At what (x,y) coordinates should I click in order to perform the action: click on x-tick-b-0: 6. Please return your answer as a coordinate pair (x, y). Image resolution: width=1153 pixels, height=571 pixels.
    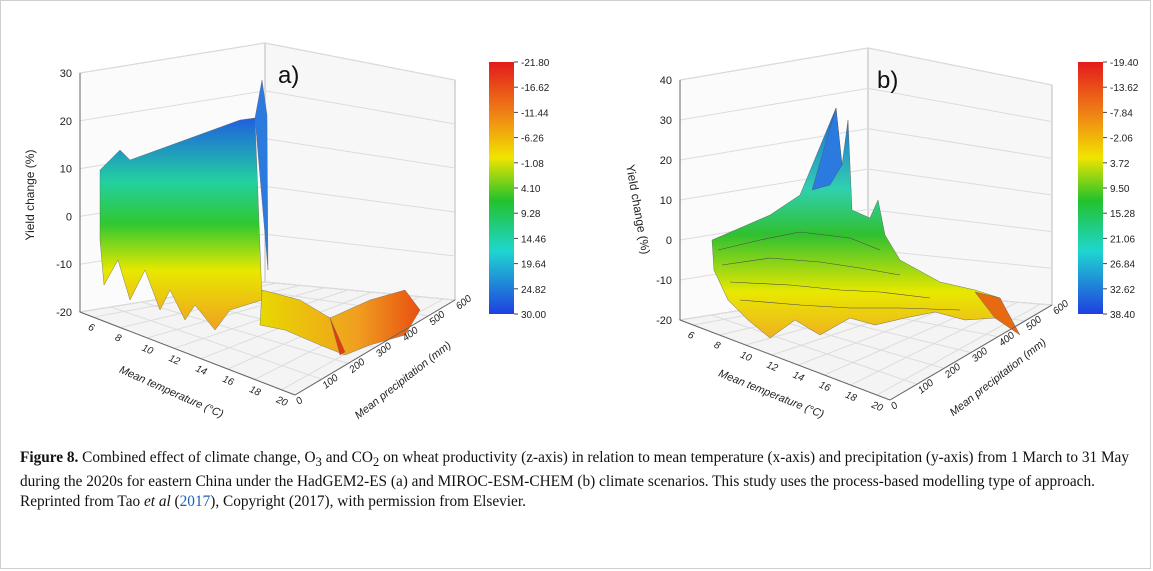
    Looking at the image, I should click on (691, 336).